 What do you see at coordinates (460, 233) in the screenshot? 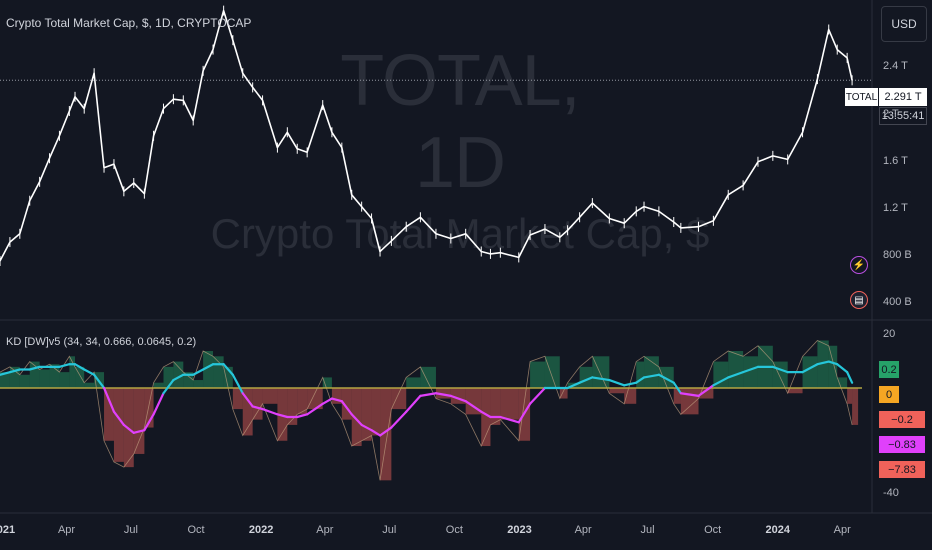
I see `watermark-name: Crypto Total Market Cap, $` at bounding box center [460, 233].